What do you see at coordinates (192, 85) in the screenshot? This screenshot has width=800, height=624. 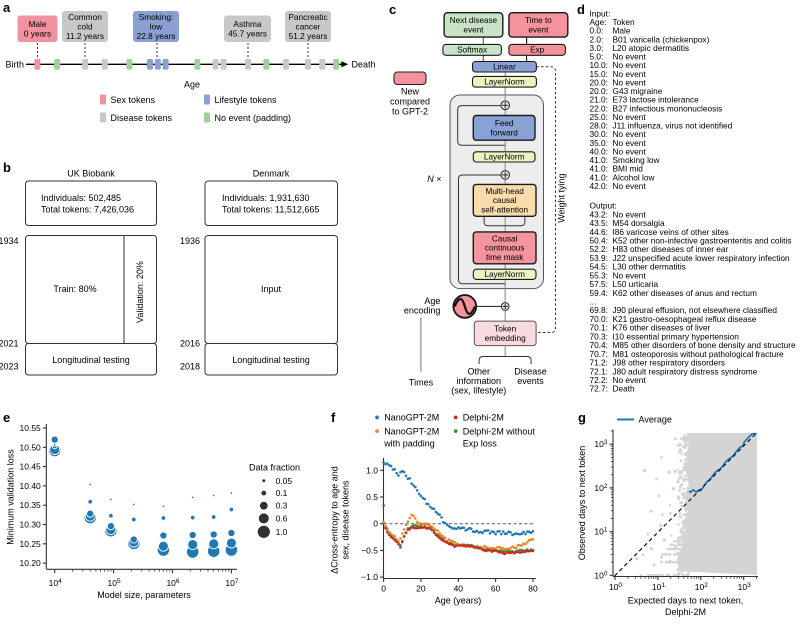 I see `svg-text: Age` at bounding box center [192, 85].